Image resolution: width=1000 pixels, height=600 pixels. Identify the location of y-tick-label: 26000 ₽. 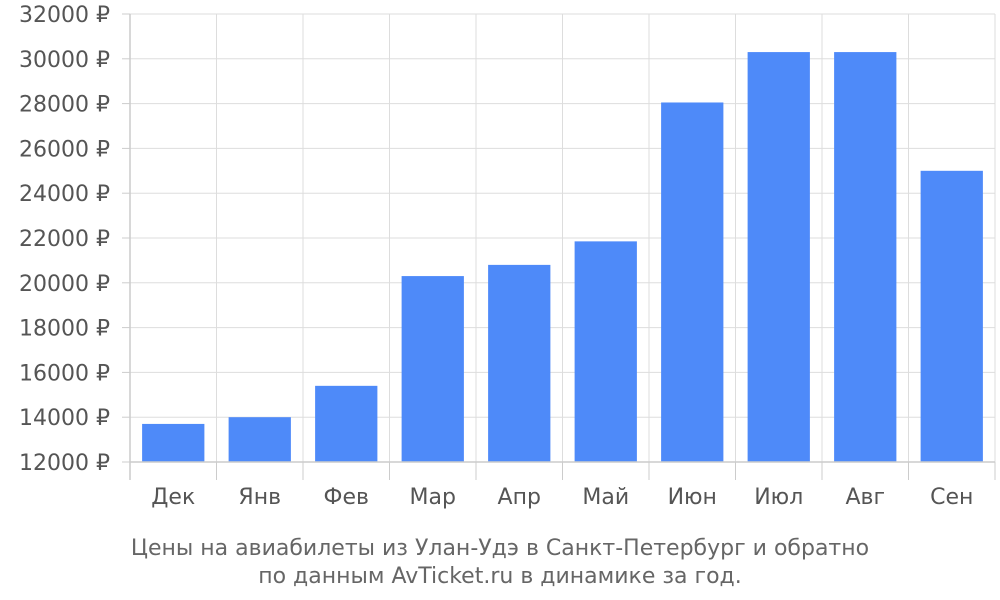
(64, 149).